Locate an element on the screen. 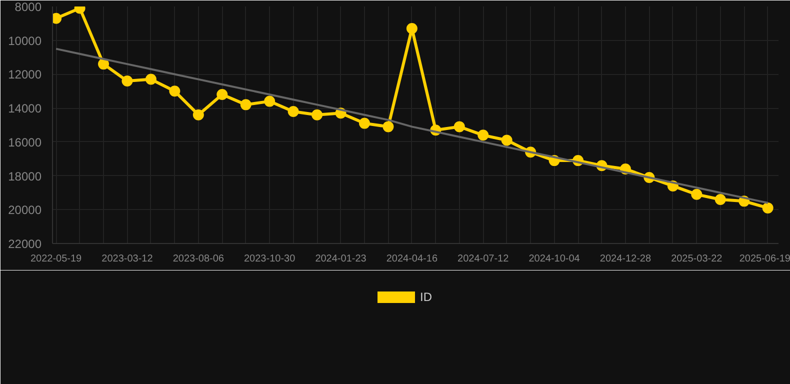  y-tick-label: 18000 is located at coordinates (25, 176).